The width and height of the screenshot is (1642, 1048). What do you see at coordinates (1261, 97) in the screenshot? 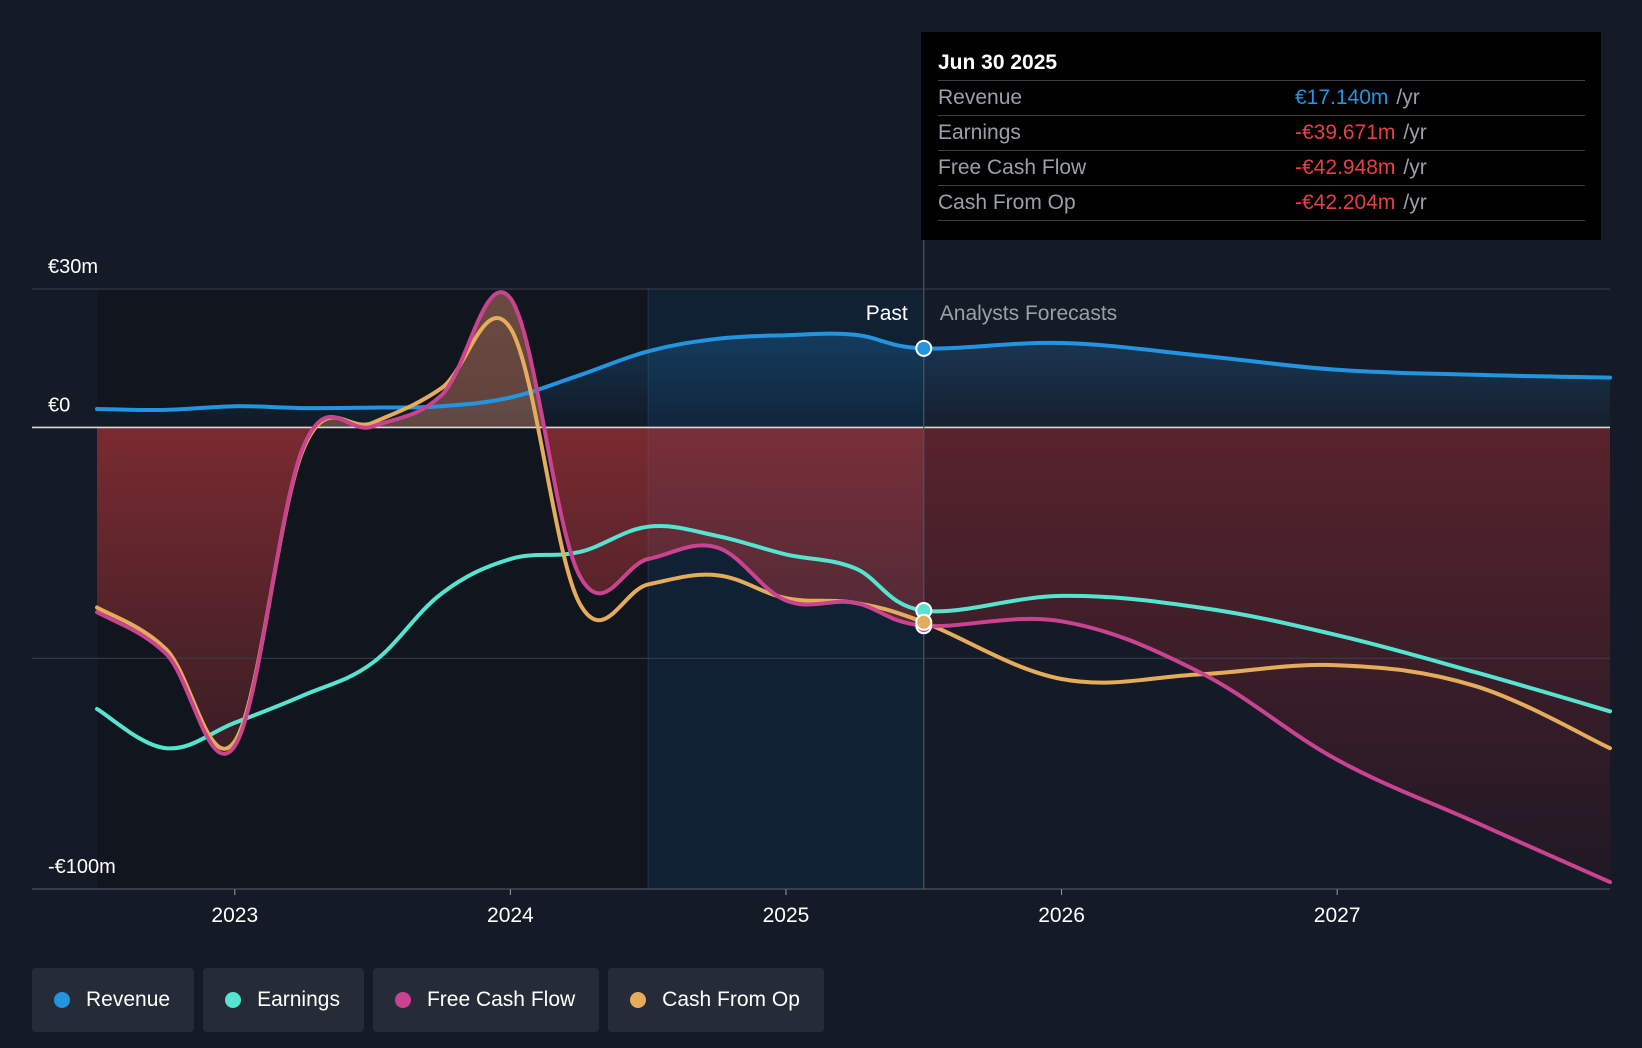
I see `tooltip-row-revenue: Revenue €17.140m /yr` at bounding box center [1261, 97].